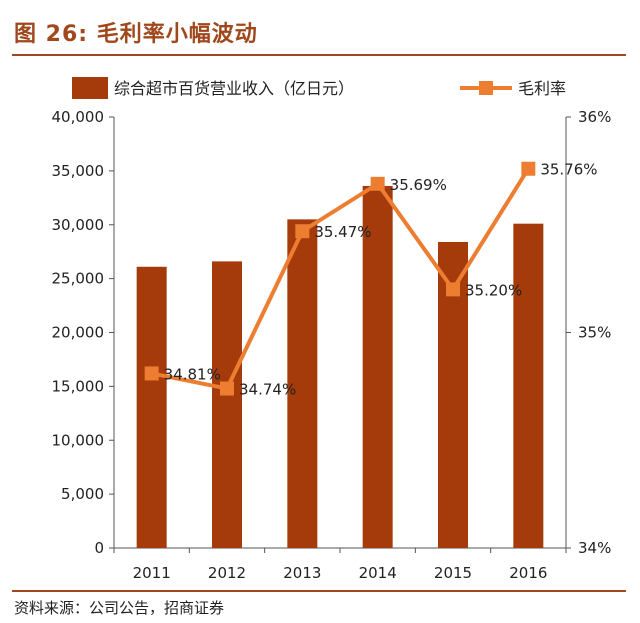  I want to click on x-tick-label: 2011, so click(152, 573).